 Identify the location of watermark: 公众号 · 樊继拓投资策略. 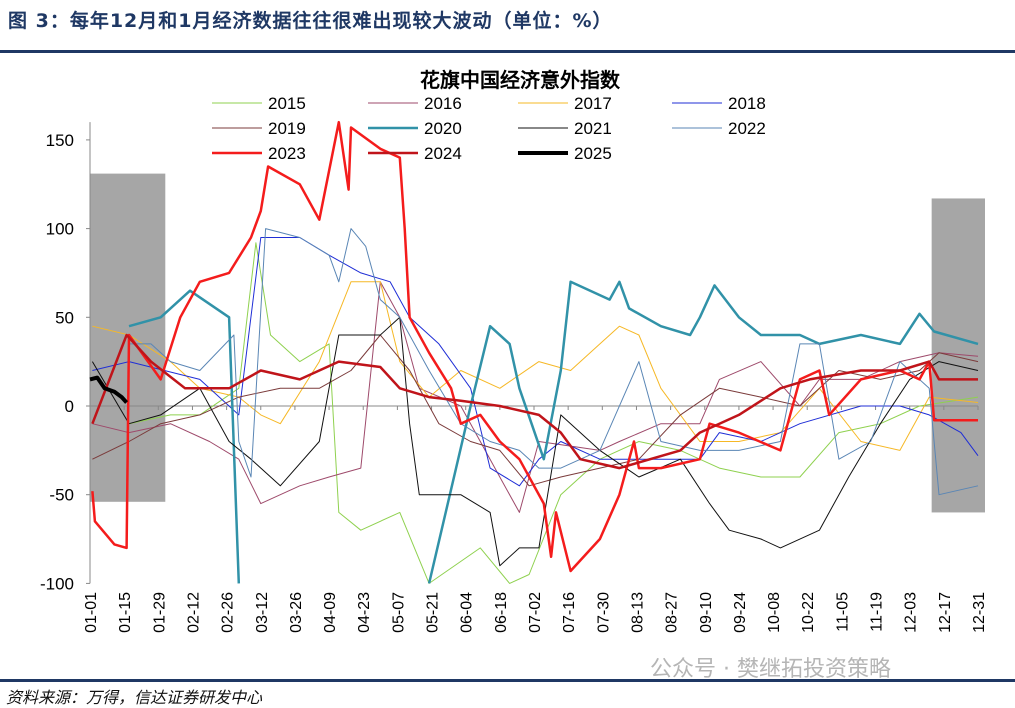
(770, 669).